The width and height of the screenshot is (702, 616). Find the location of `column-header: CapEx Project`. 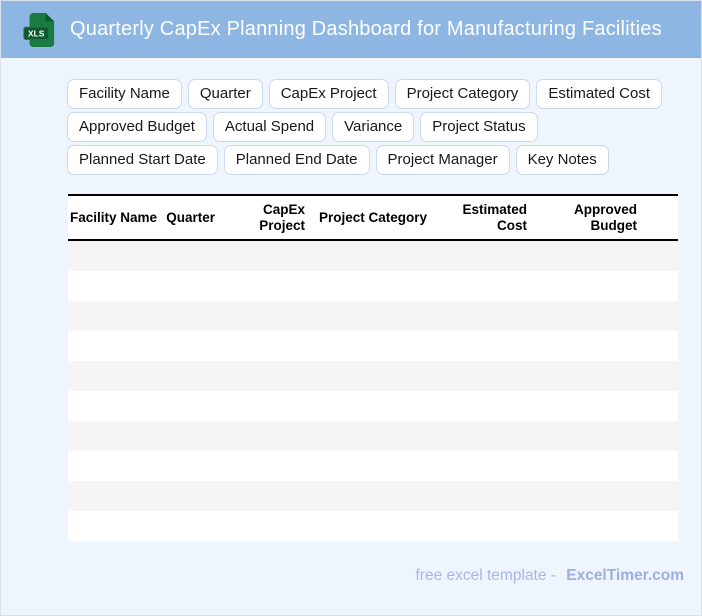

column-header: CapEx Project is located at coordinates (282, 217).